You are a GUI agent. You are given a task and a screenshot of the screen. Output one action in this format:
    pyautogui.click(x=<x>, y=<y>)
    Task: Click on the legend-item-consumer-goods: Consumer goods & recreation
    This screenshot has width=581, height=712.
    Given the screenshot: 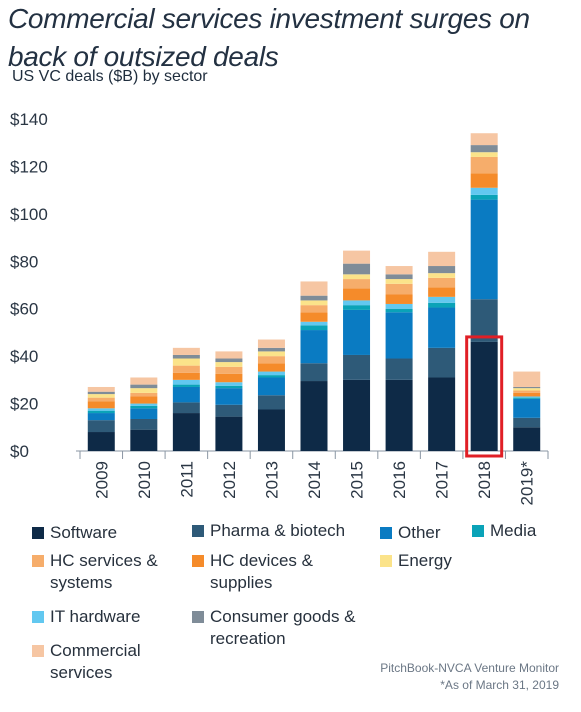 What is the action you would take?
    pyautogui.click(x=279, y=628)
    